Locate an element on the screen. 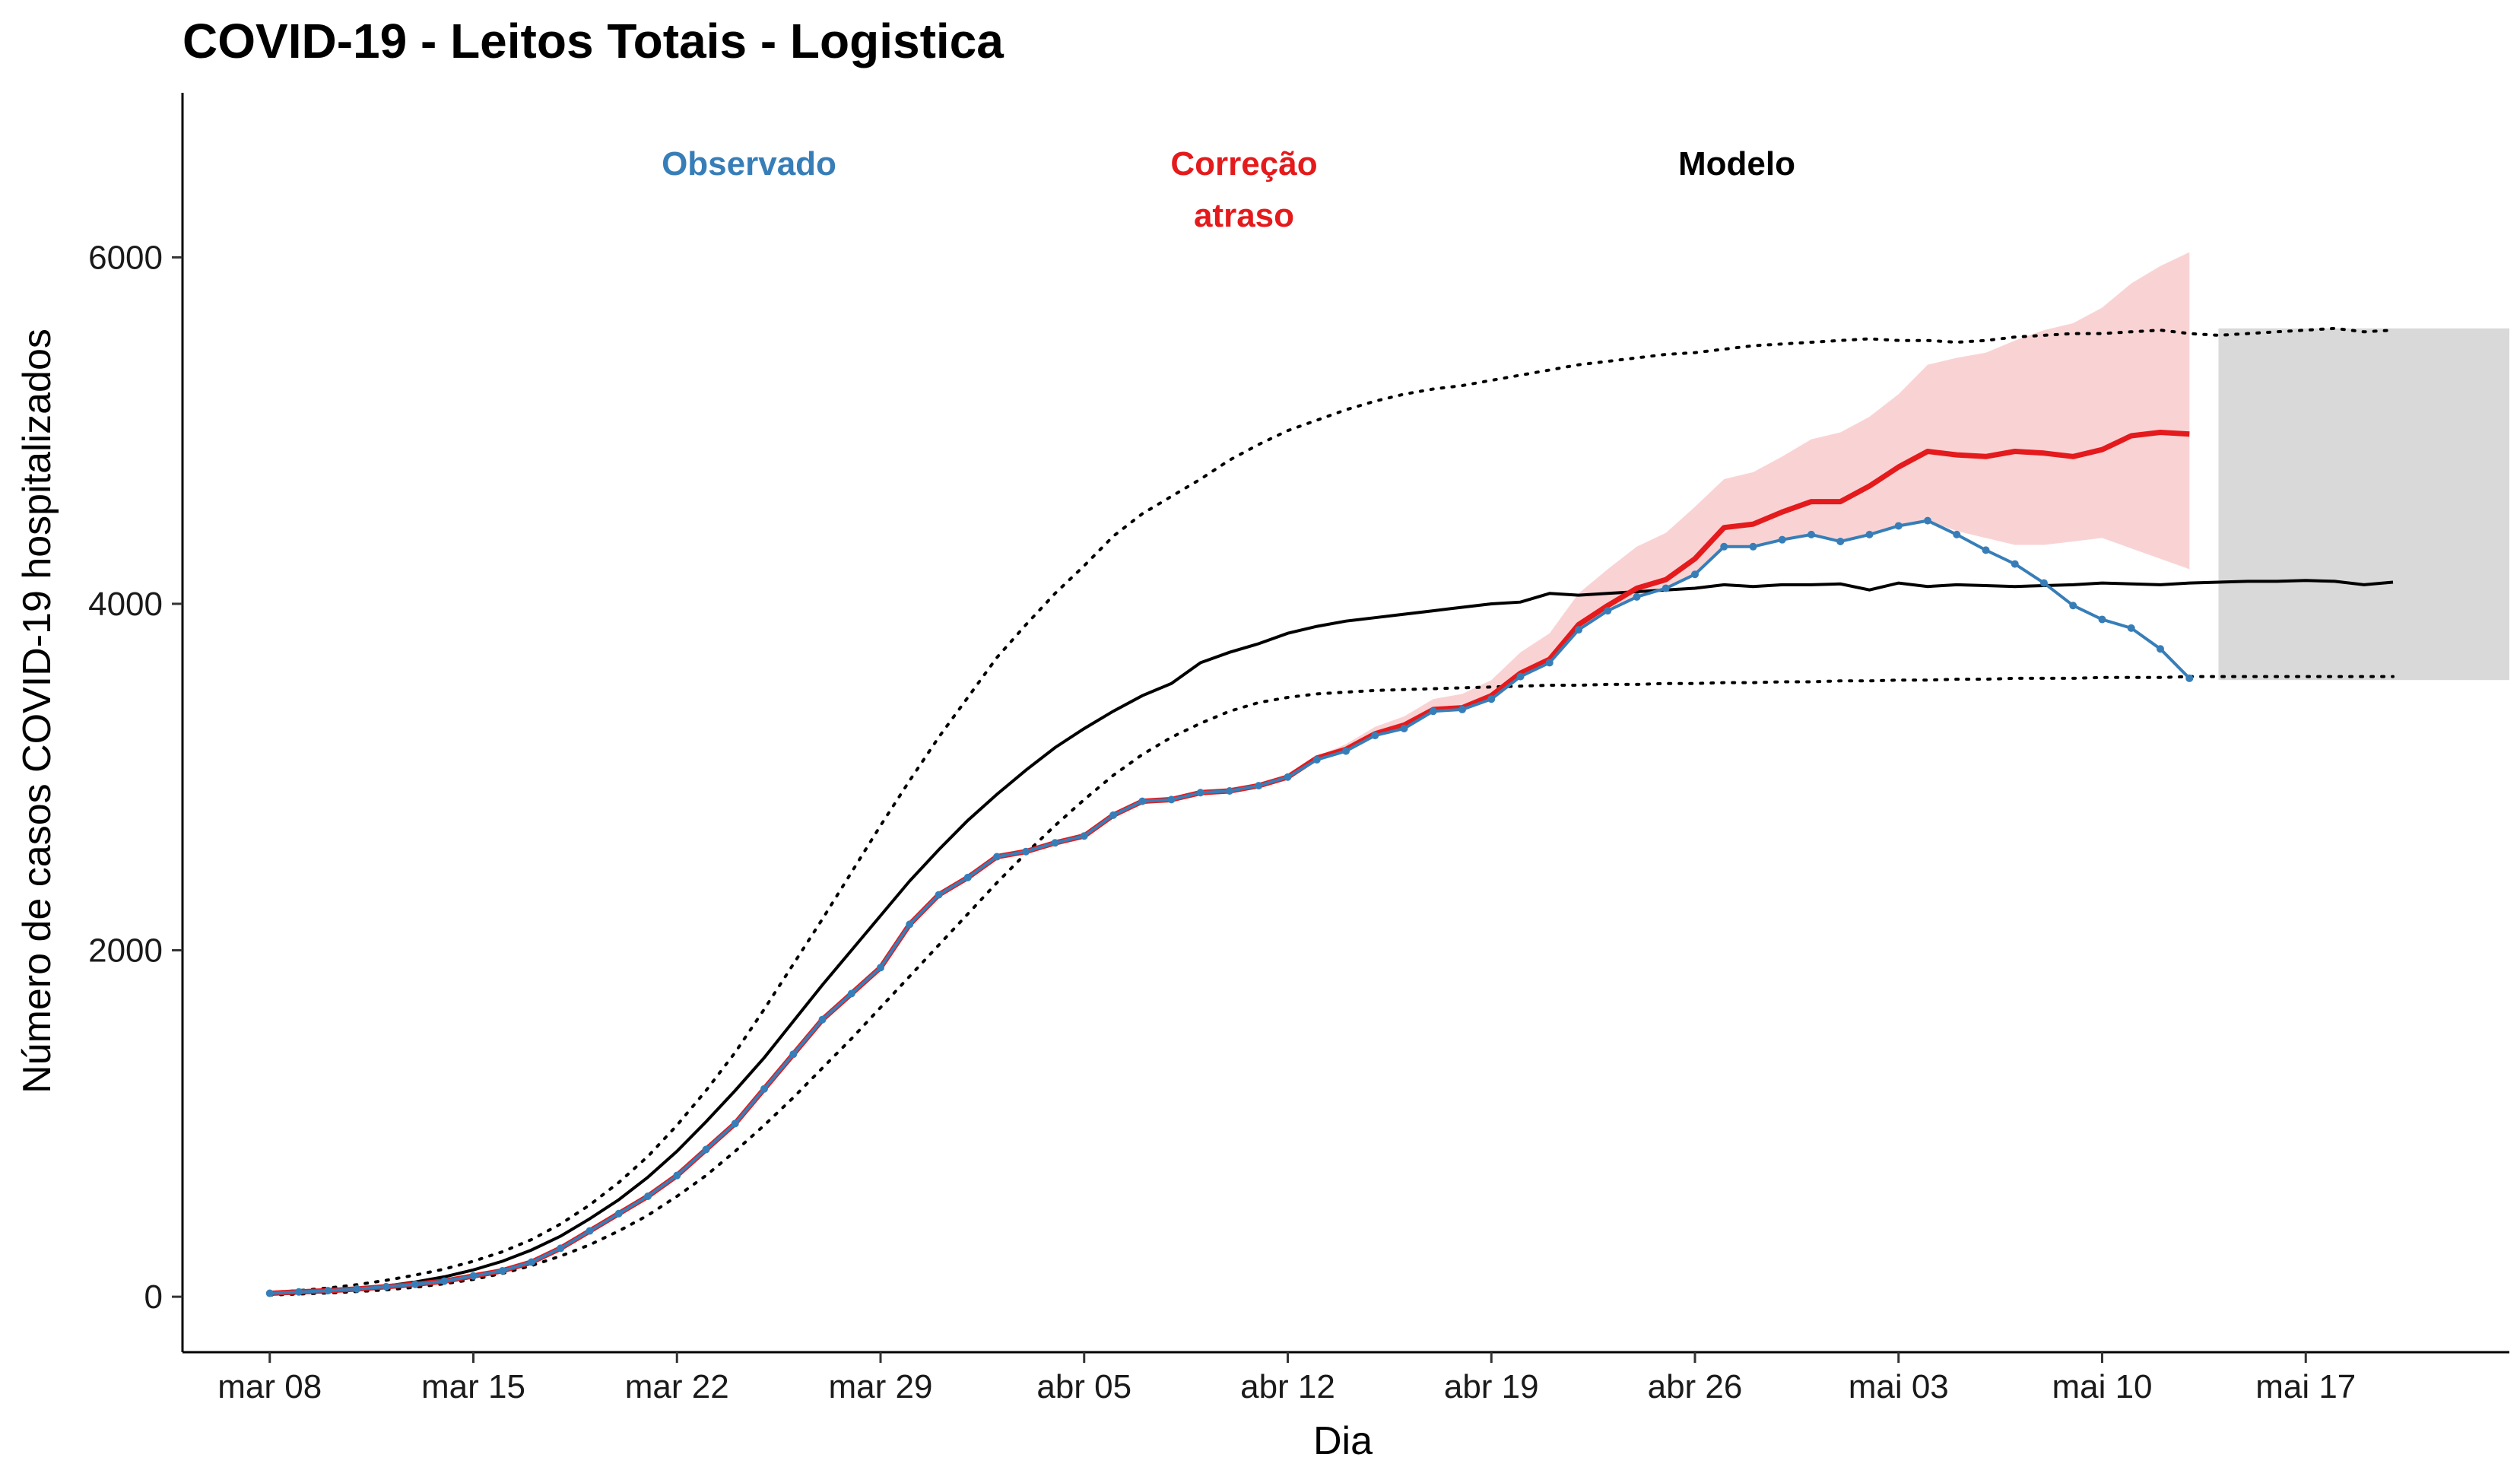 The width and height of the screenshot is (2520, 1483). y-tick-label: 4000 is located at coordinates (126, 605).